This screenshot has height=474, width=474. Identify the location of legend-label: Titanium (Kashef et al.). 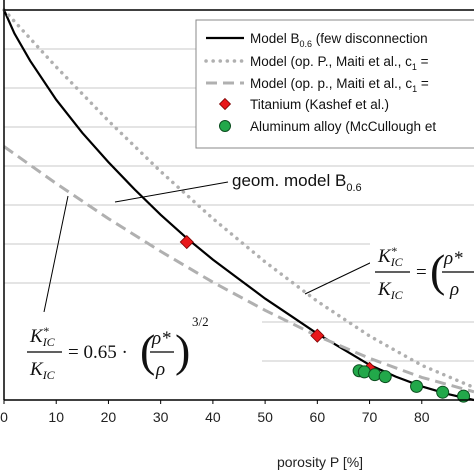
(319, 104).